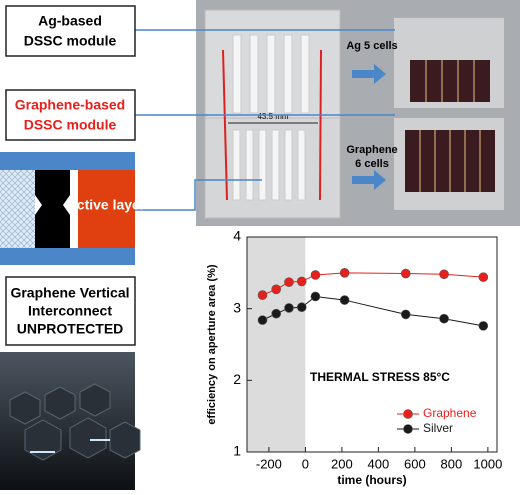 This screenshot has height=495, width=520. Describe the element at coordinates (237, 307) in the screenshot. I see `y-tick-label: 3` at that location.